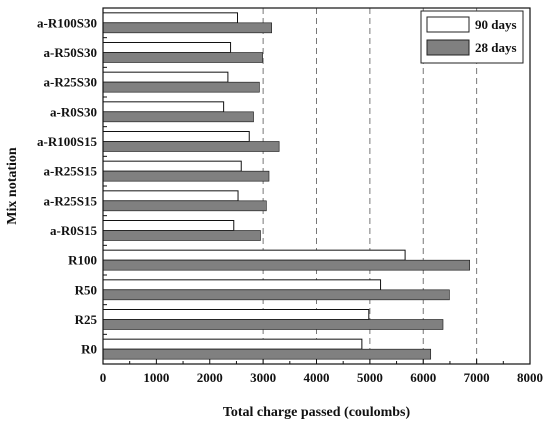 This screenshot has width=550, height=426. Describe the element at coordinates (163, 107) in the screenshot. I see `bar-90-days-a-R0S30` at that location.